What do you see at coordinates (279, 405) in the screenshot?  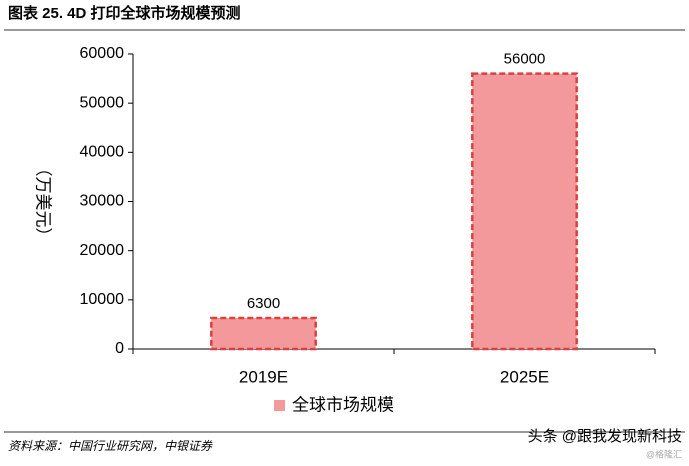 I see `legend-swatch` at bounding box center [279, 405].